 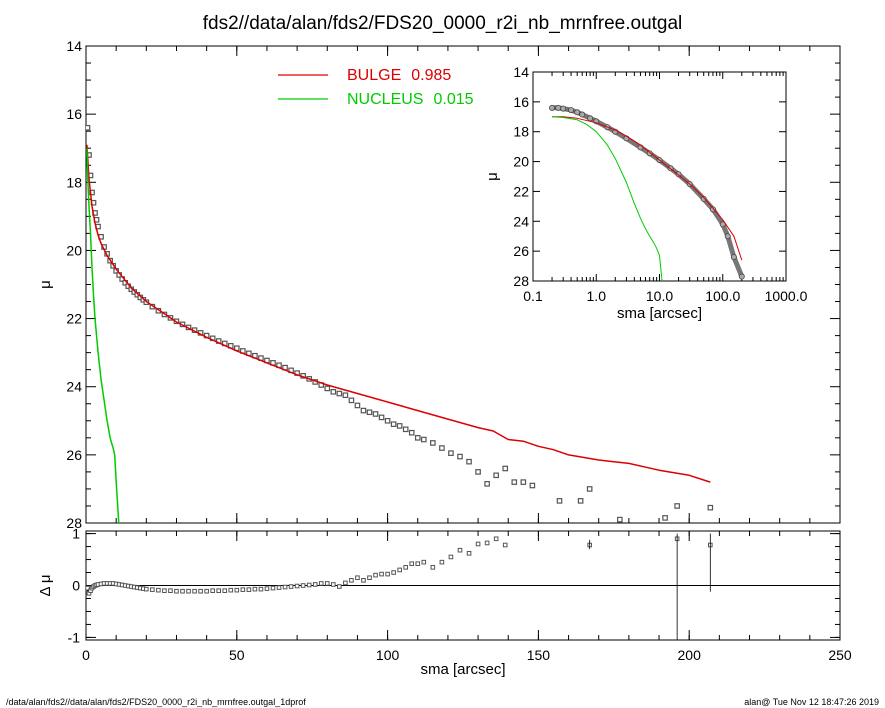 What do you see at coordinates (45, 585) in the screenshot?
I see `resid-y-label: Δ μ` at bounding box center [45, 585].